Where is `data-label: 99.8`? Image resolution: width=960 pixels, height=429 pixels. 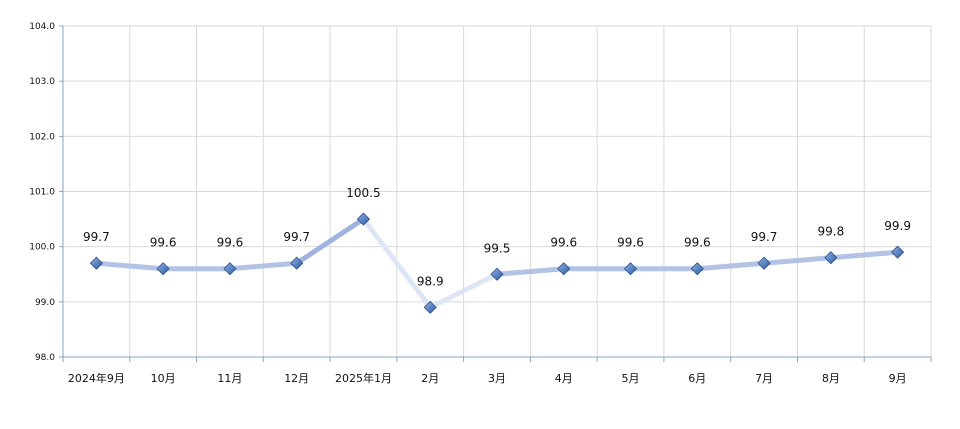
data-label: 99.8 is located at coordinates (830, 232).